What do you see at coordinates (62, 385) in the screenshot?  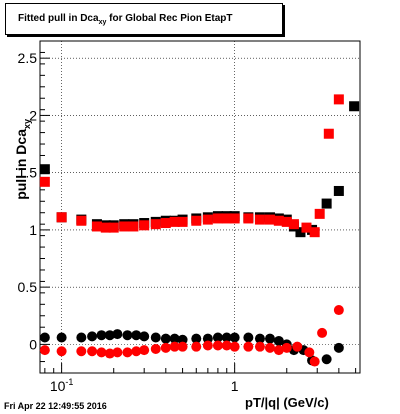 I see `x-tick-label: 10-1` at bounding box center [62, 385].